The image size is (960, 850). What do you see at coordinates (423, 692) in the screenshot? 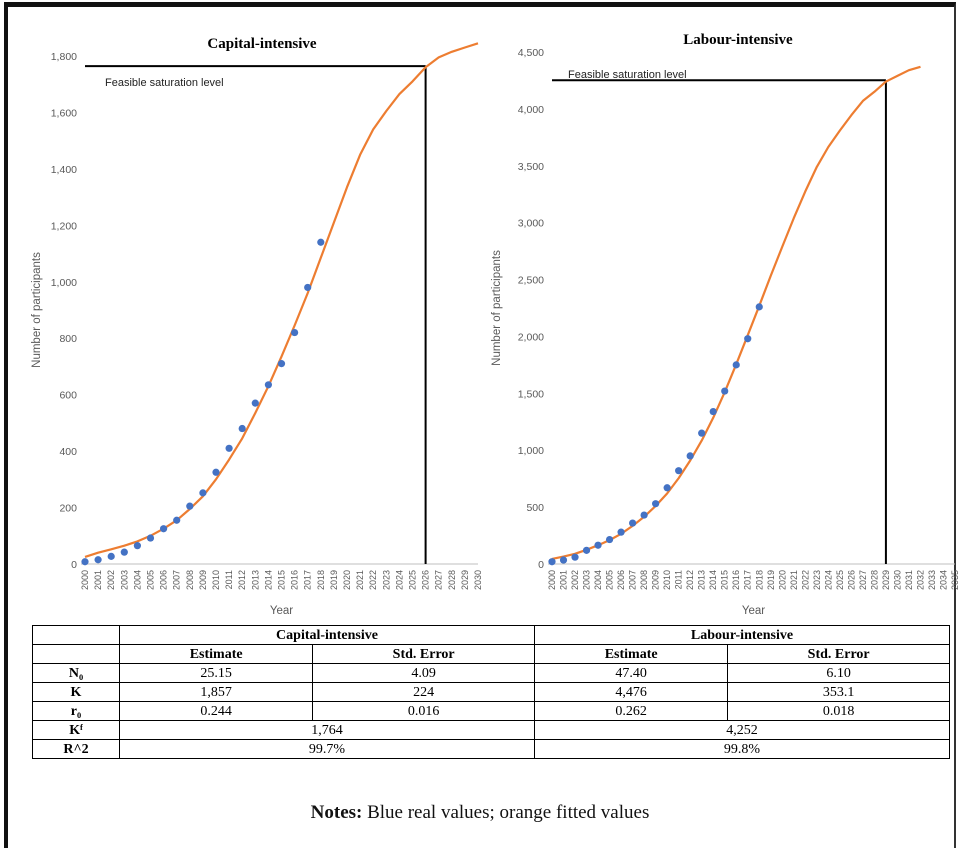
I see `table-cell: 224` at bounding box center [423, 692].